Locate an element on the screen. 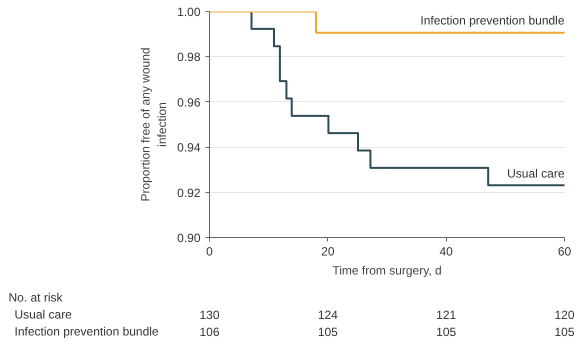 The height and width of the screenshot is (349, 582). y-tick-label: 0.96 is located at coordinates (189, 102).